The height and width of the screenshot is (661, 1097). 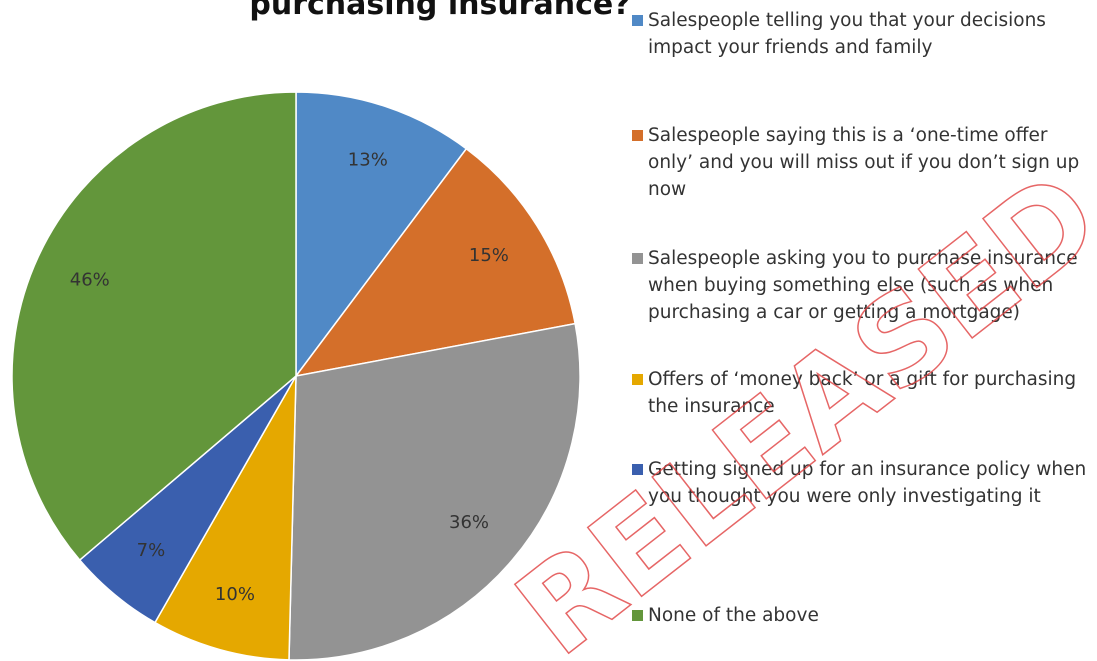 What do you see at coordinates (151, 550) in the screenshot?
I see `slice-label: 7%` at bounding box center [151, 550].